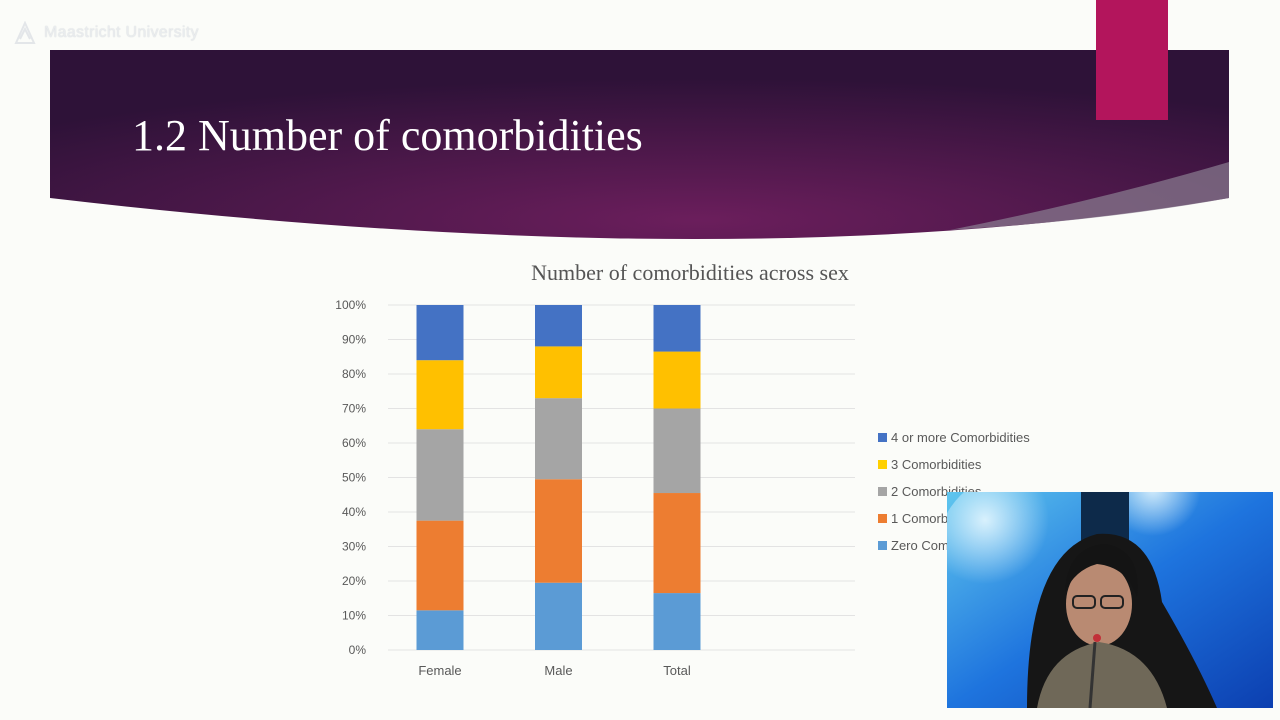  What do you see at coordinates (354, 547) in the screenshot?
I see `y-tick-label: 30%` at bounding box center [354, 547].